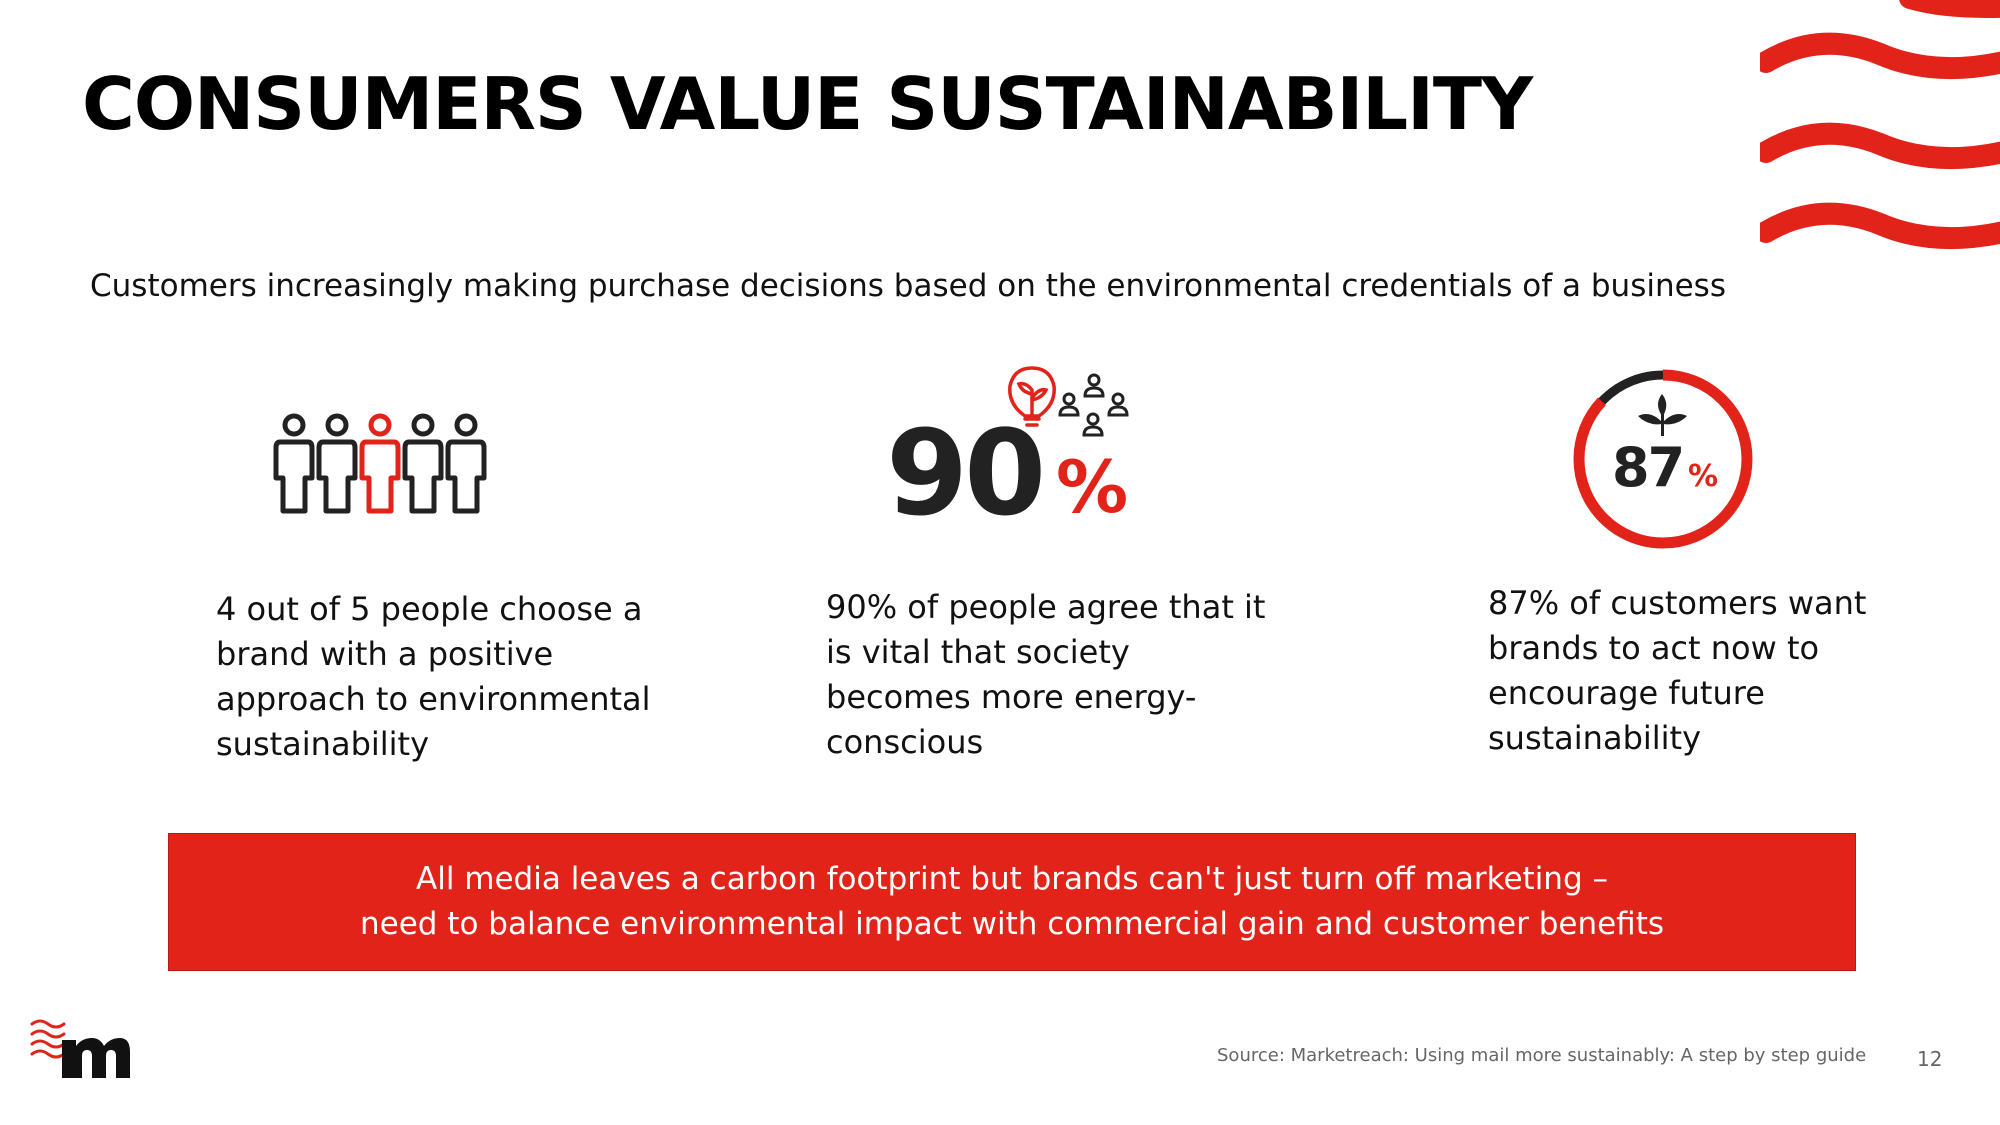 This screenshot has width=2000, height=1125. I want to click on eighty-seven-figure: 87, so click(1647, 467).